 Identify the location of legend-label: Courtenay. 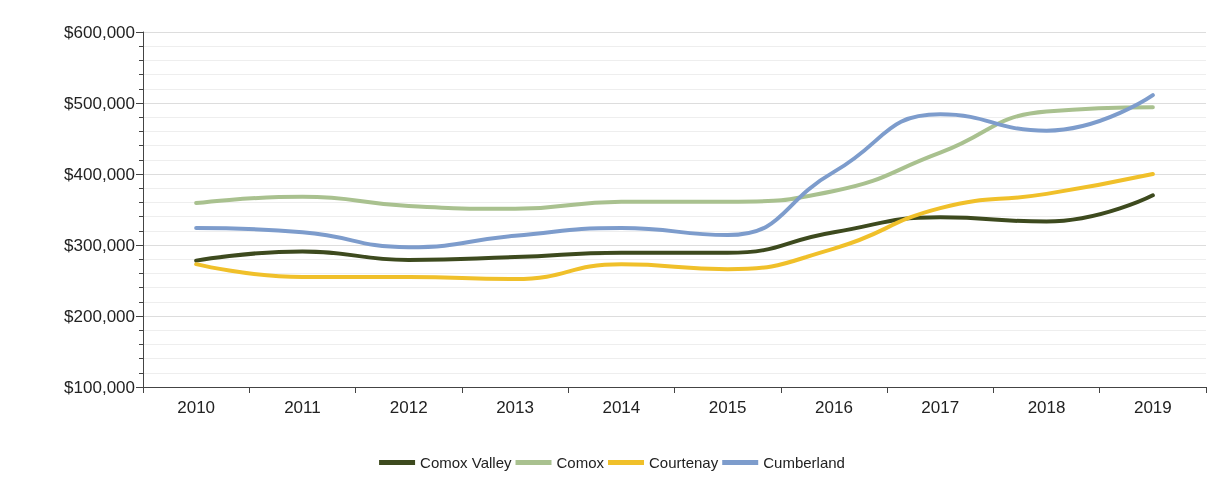
(684, 462).